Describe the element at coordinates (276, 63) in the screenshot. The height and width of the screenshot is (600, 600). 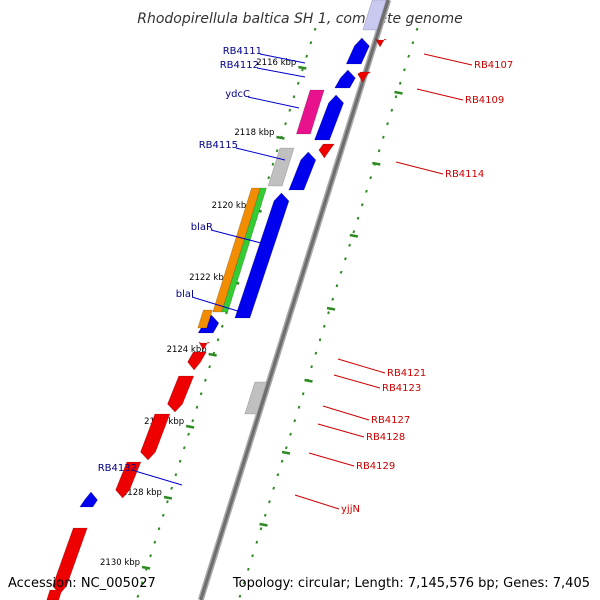
I see `kbp-marker-label: 2116 kbp` at that location.